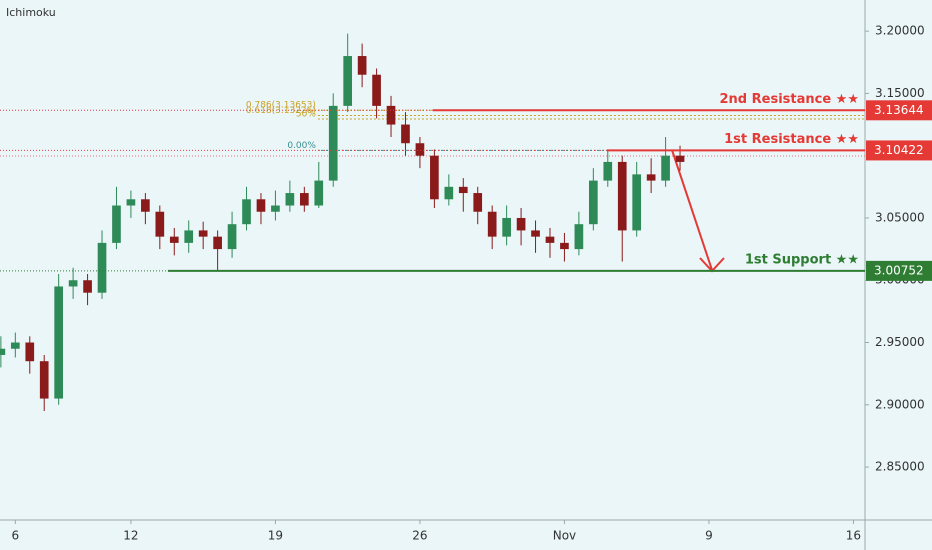  Describe the element at coordinates (281, 106) in the screenshot. I see `fib-label: 0.786(3.13653)` at that location.